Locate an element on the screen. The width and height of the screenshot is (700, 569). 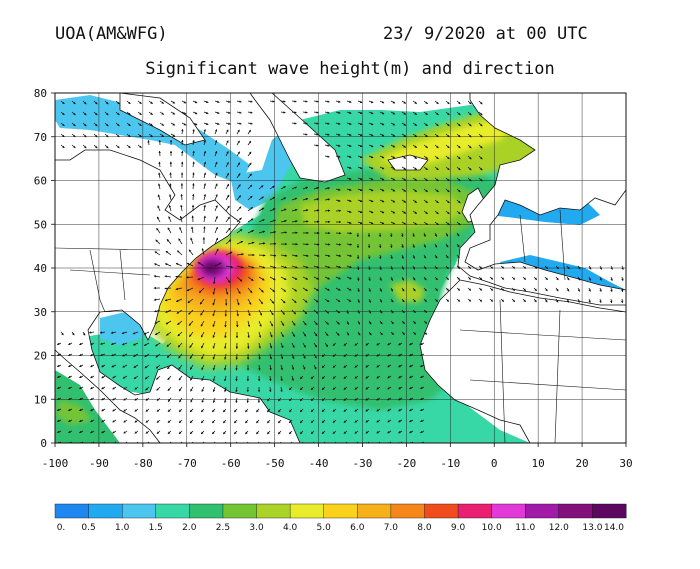
colorbar-label: 6.0 is located at coordinates (357, 528).